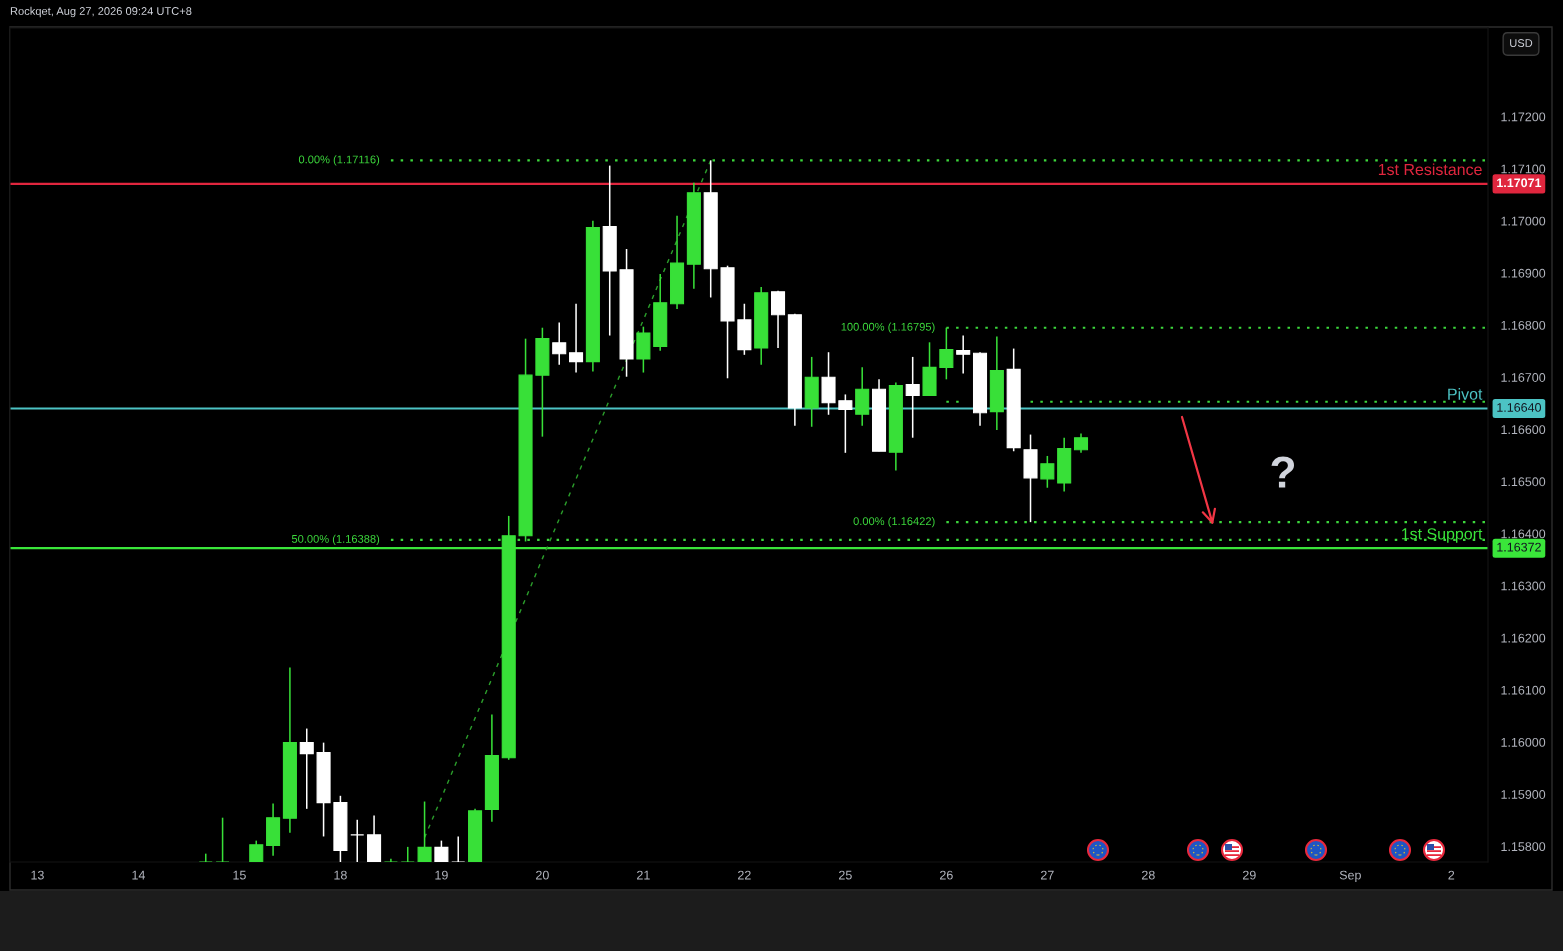 The image size is (1563, 951). What do you see at coordinates (1523, 586) in the screenshot?
I see `y-tick-label: 1.16300` at bounding box center [1523, 586].